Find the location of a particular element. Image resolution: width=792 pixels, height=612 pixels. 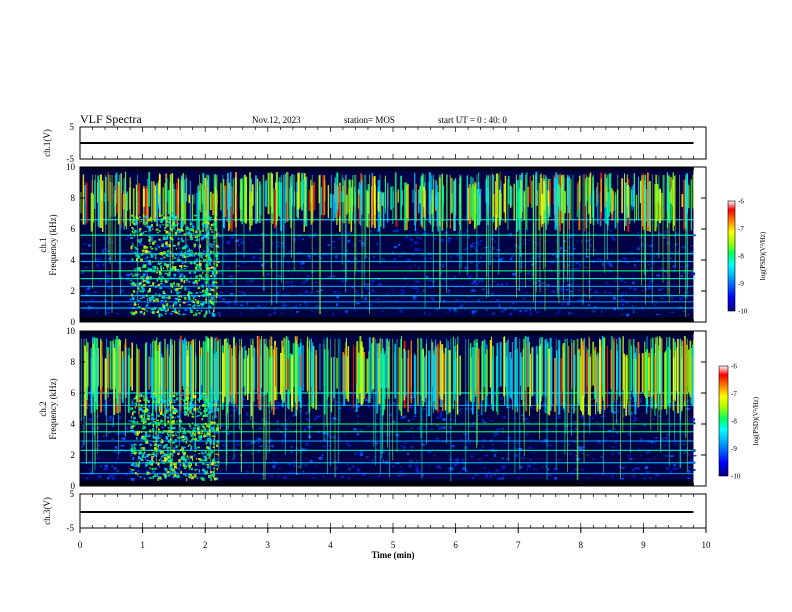

ch2-colorbar-label: log(PSD)(V²/Hz) is located at coordinates (756, 420).